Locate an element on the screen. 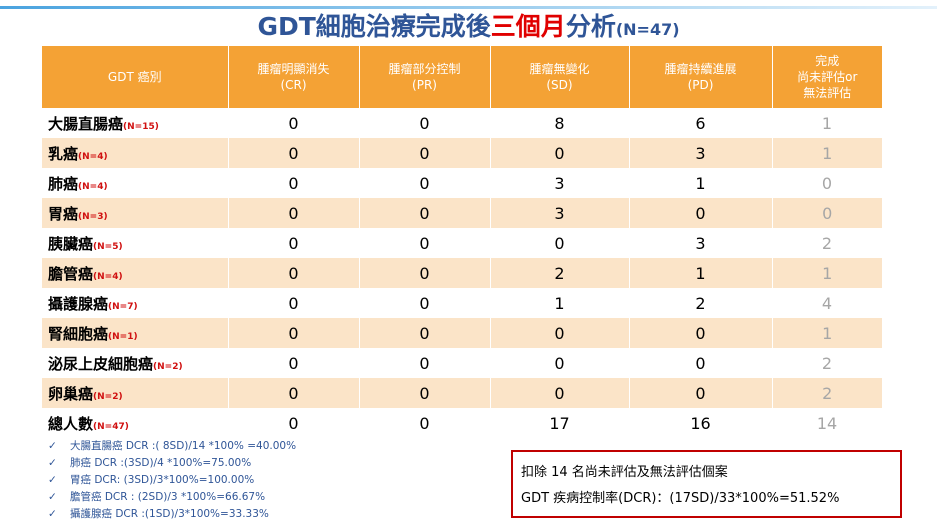  sd-value: 17 is located at coordinates (559, 423).